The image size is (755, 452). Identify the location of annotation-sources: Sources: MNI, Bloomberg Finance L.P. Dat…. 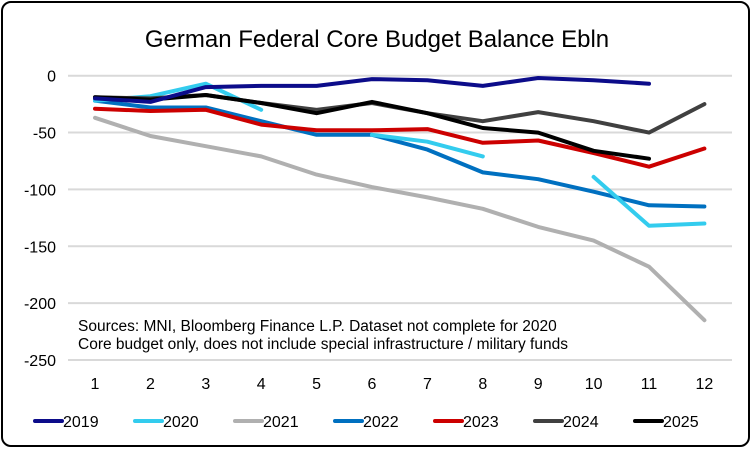
(317, 326).